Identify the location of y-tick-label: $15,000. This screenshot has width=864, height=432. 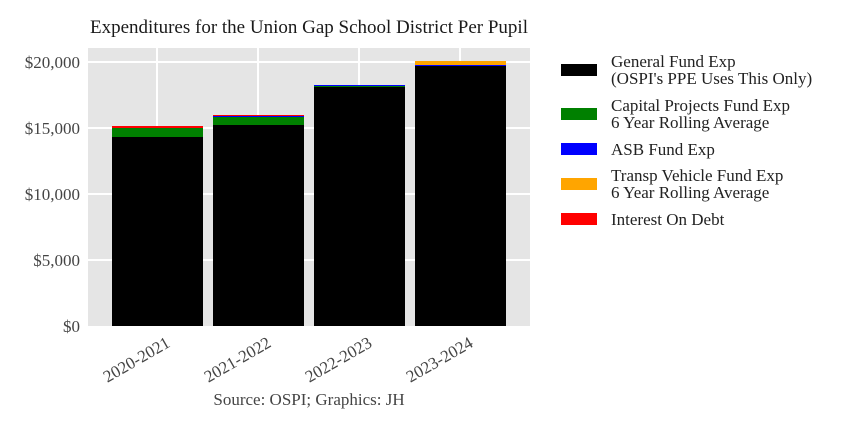
(52, 128).